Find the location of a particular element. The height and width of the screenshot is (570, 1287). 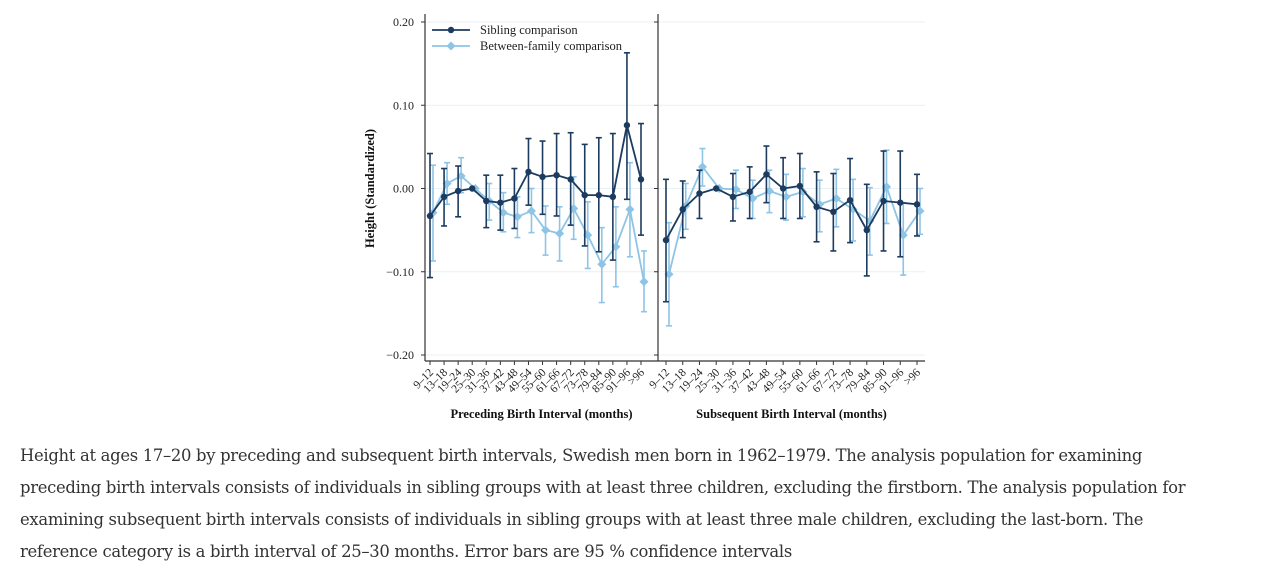

y-axis-label: Height (Standardized) is located at coordinates (370, 188).